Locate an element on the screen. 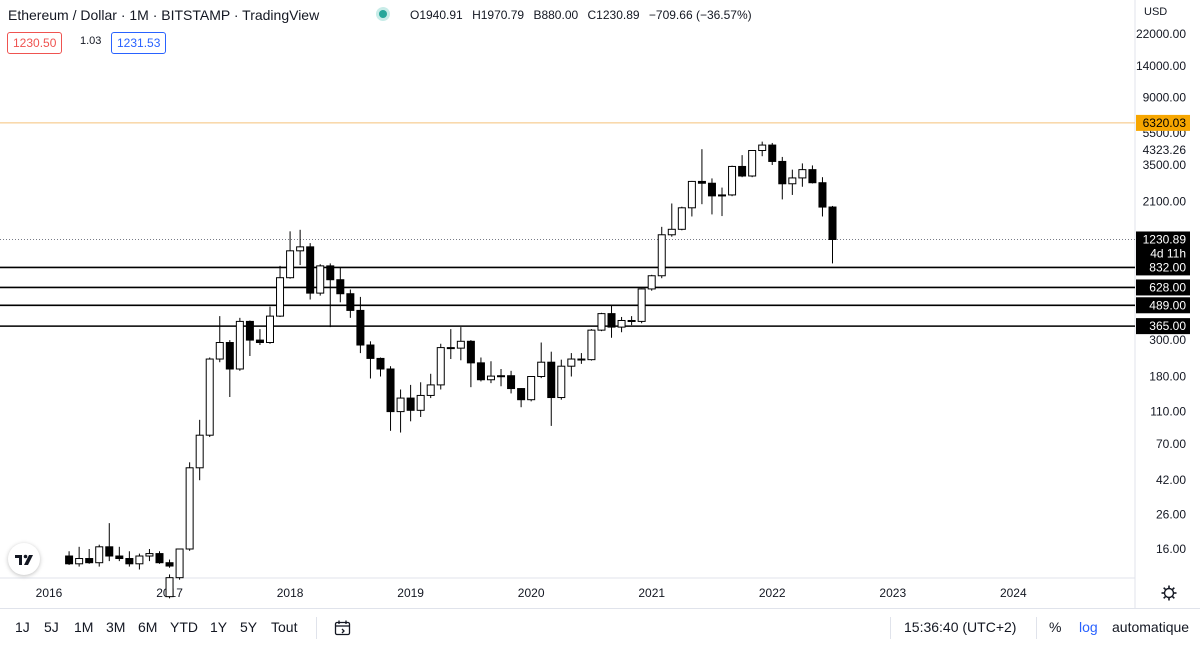  log-scale-toggle: log is located at coordinates (1088, 627).